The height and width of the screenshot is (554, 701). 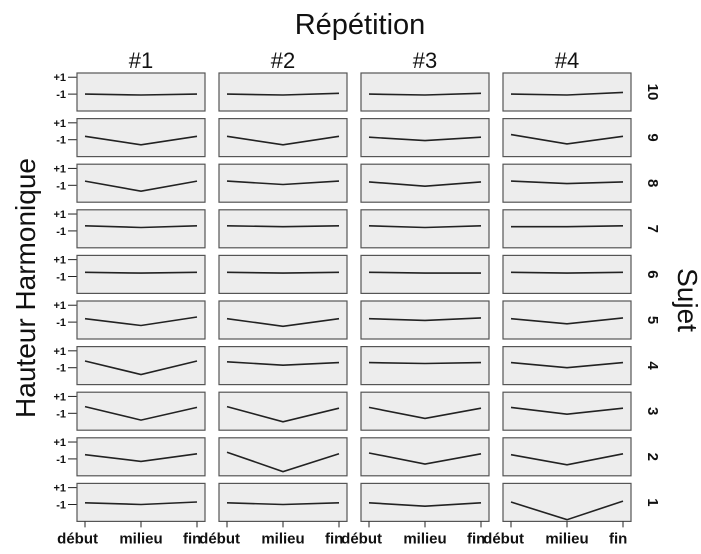 What do you see at coordinates (652, 320) in the screenshot?
I see `row-label: 5` at bounding box center [652, 320].